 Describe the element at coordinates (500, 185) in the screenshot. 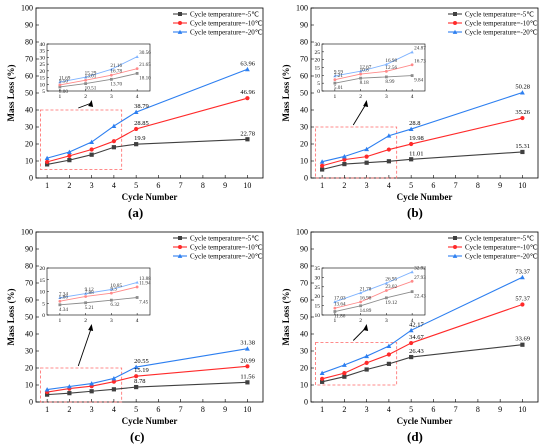

I see `x-tick-label: 9` at that location.